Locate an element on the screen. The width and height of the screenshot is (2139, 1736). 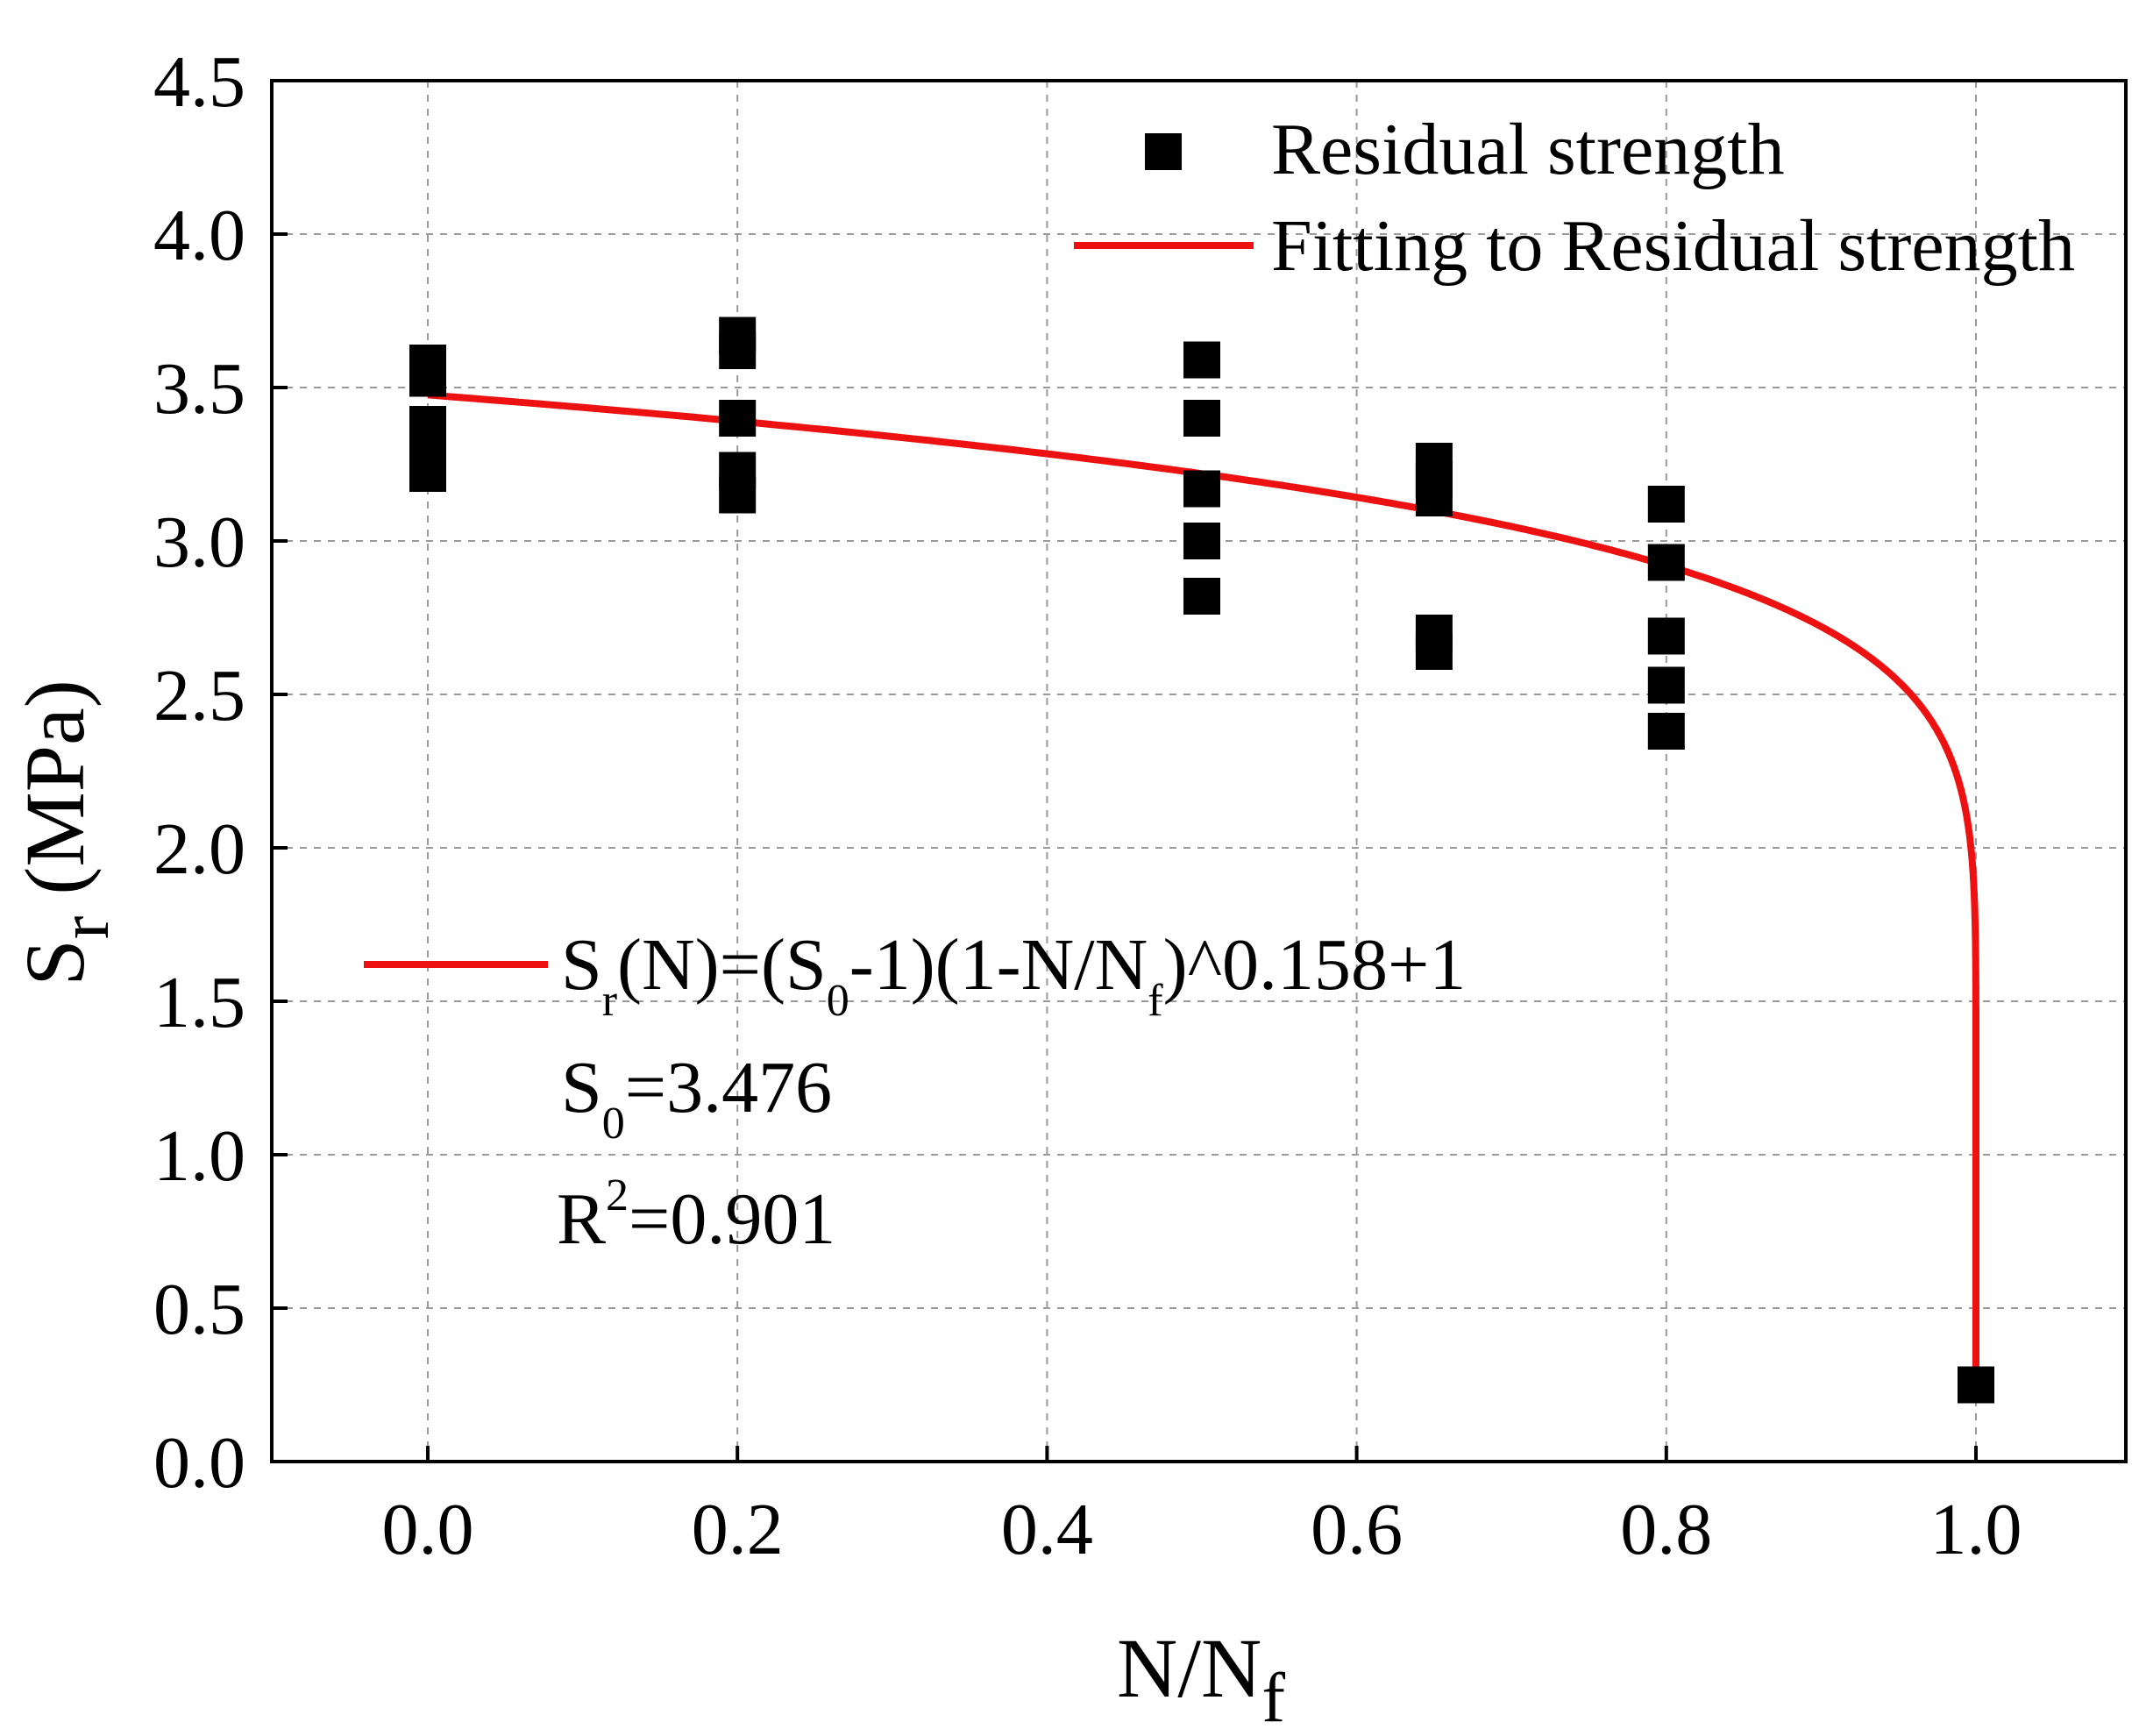
x-tick-label-1: 0.2 is located at coordinates (738, 1529).